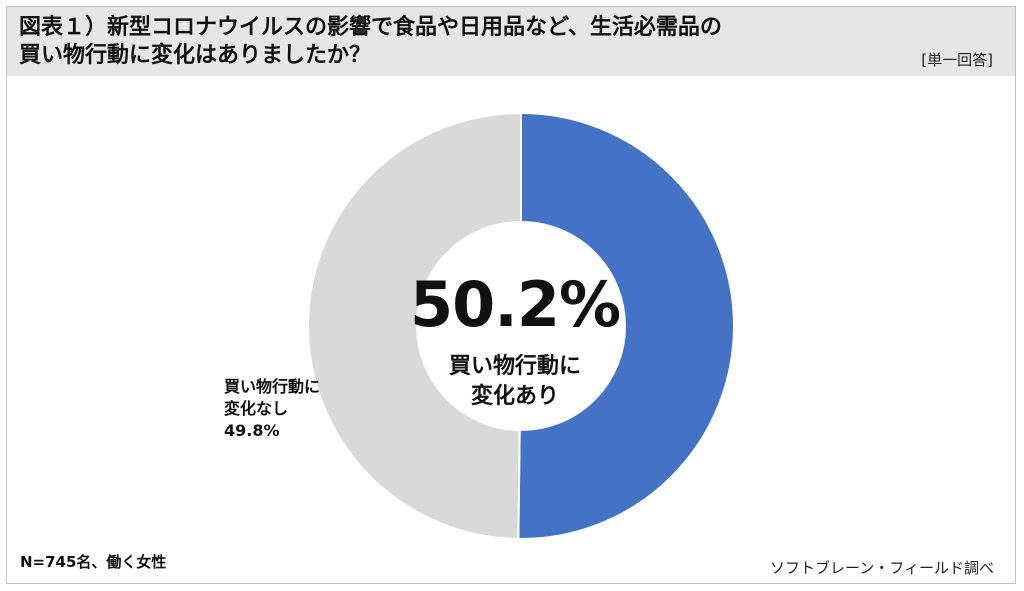  I want to click on source-credit: ソフトブレーン・フィールド調べ, so click(882, 568).